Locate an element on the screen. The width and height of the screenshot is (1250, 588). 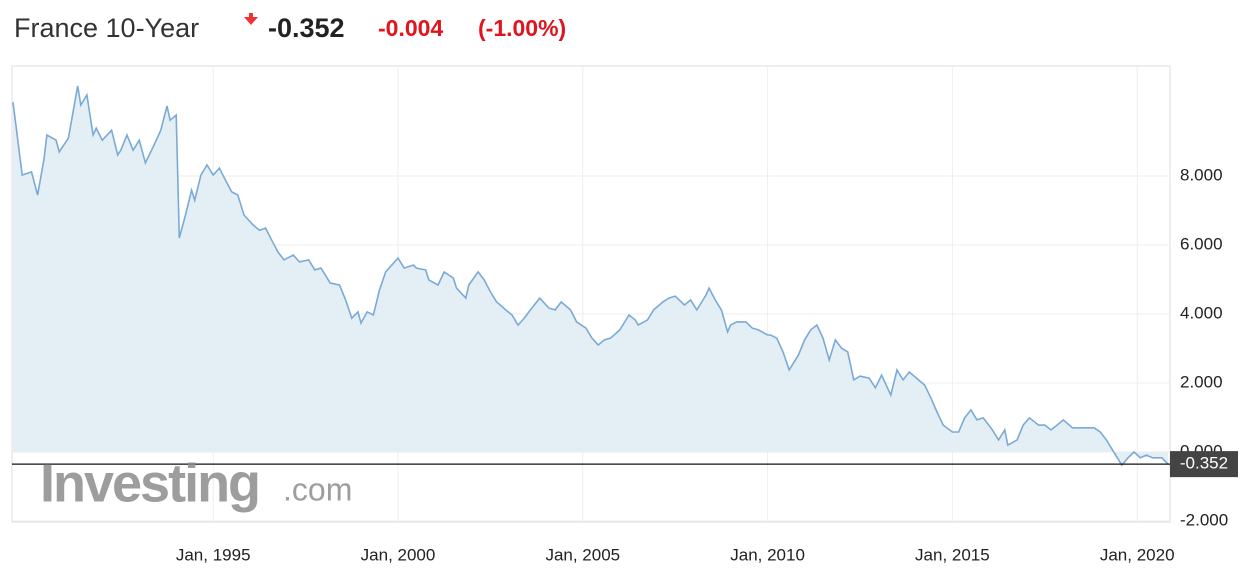
x-tick-label: Jan, 1995 is located at coordinates (213, 554).